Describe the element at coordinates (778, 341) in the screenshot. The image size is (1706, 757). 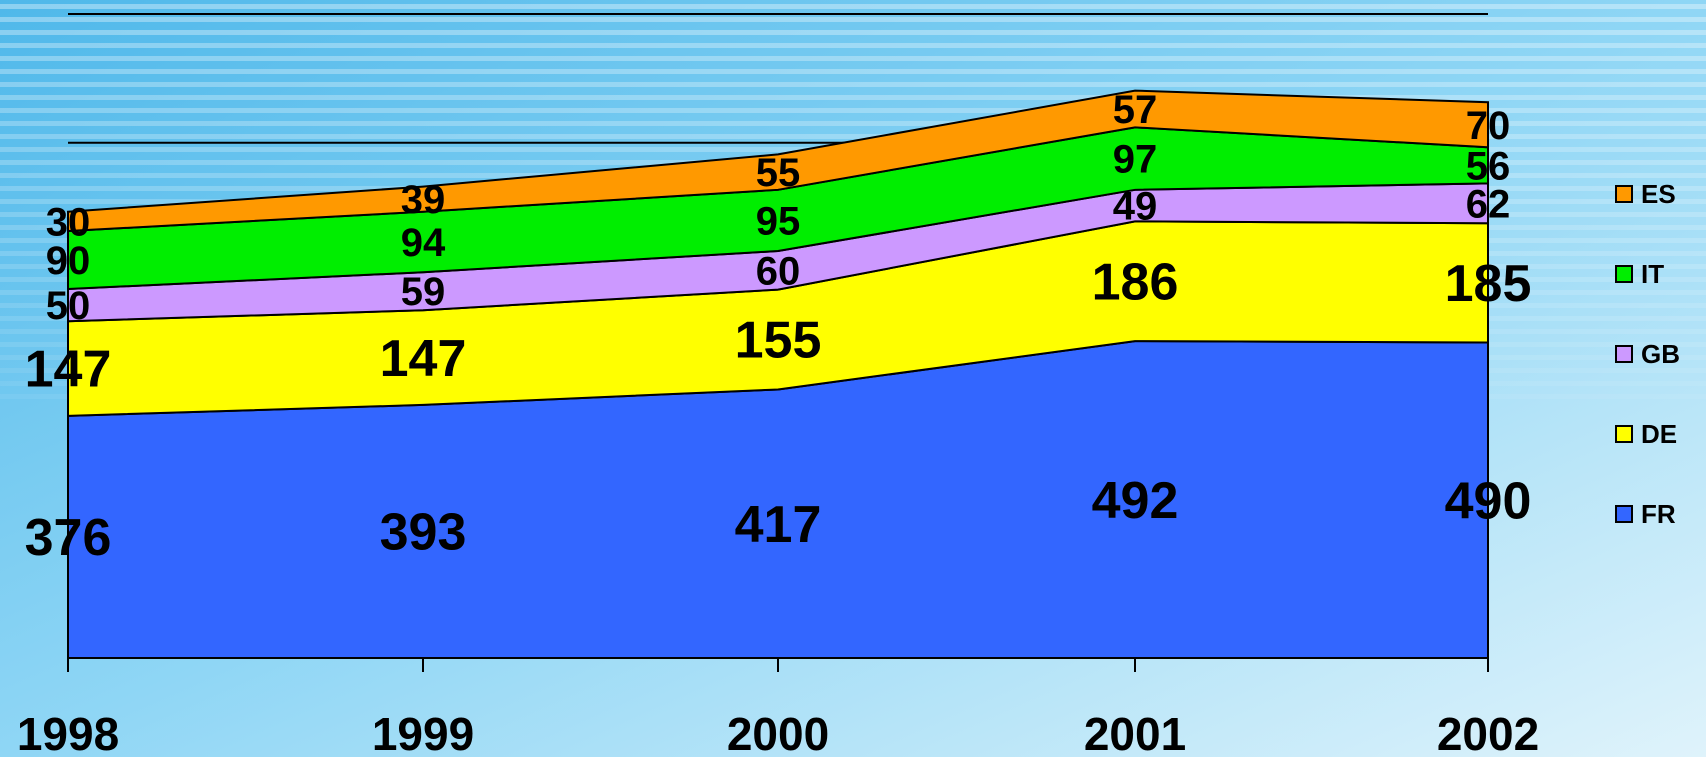
I see `data-label-de: 155` at that location.